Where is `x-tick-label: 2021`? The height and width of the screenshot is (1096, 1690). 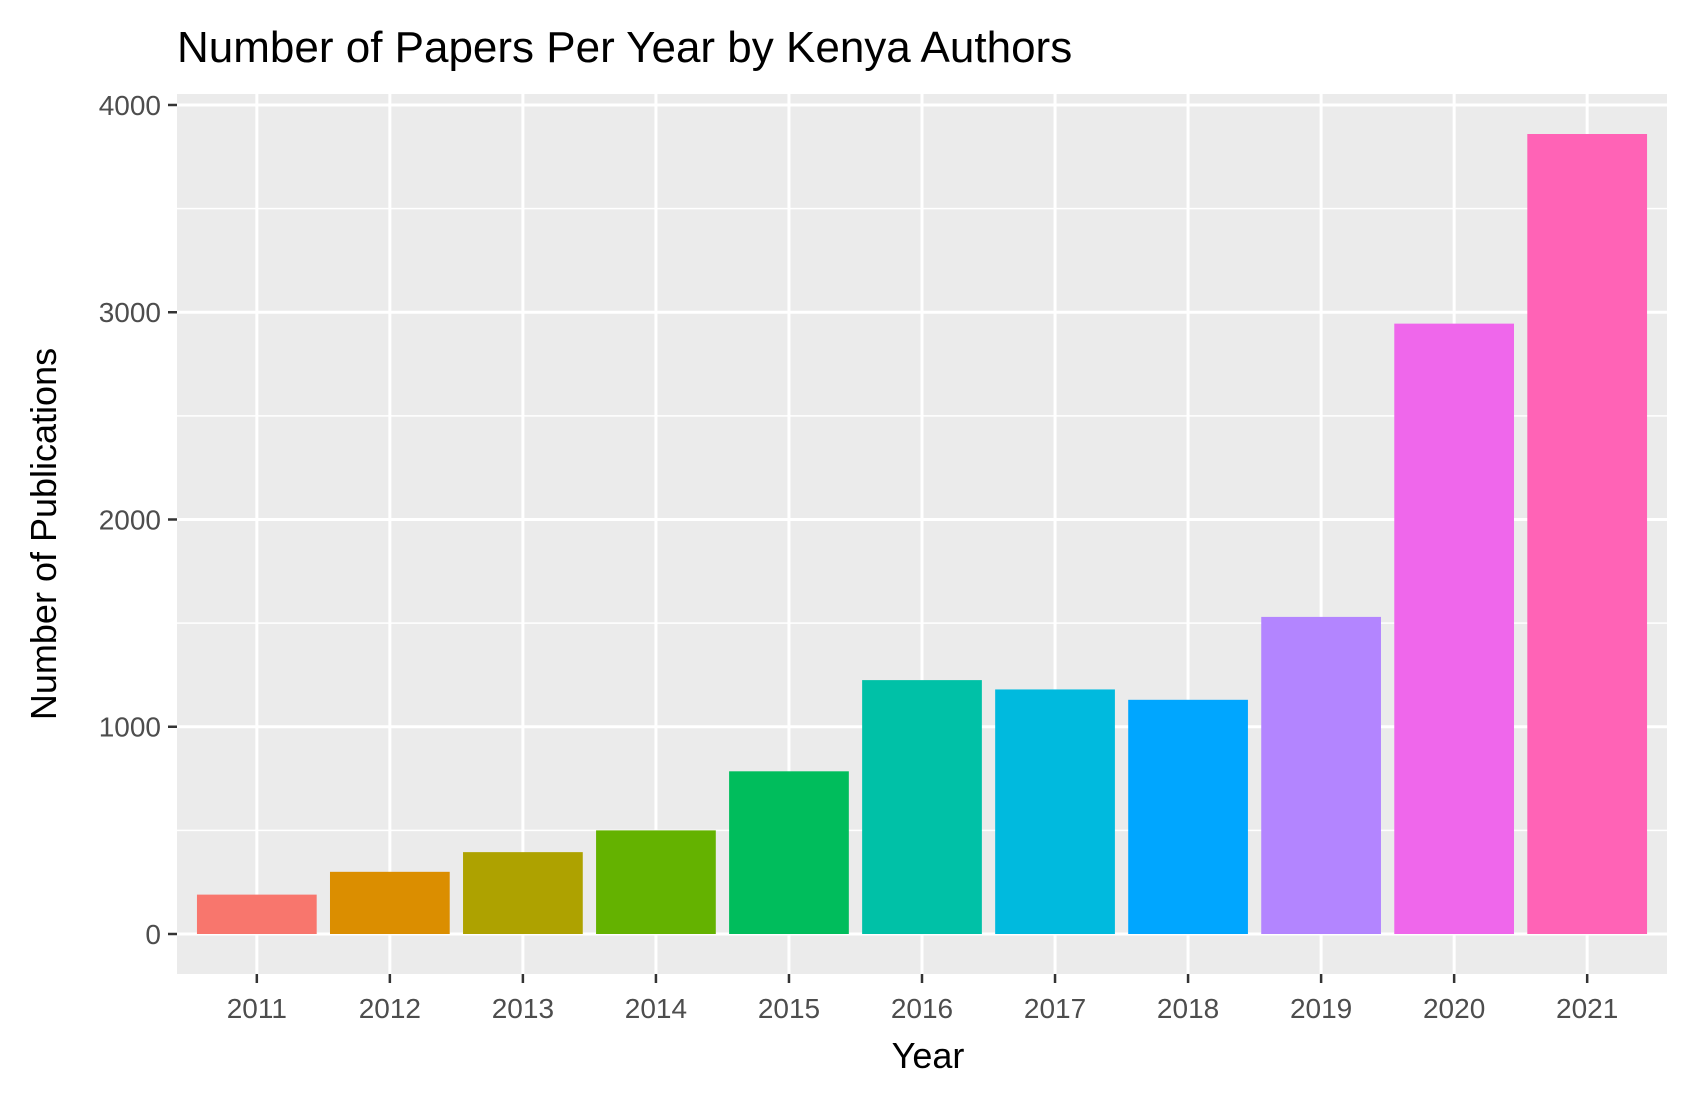
x-tick-label: 2021 is located at coordinates (1587, 1008).